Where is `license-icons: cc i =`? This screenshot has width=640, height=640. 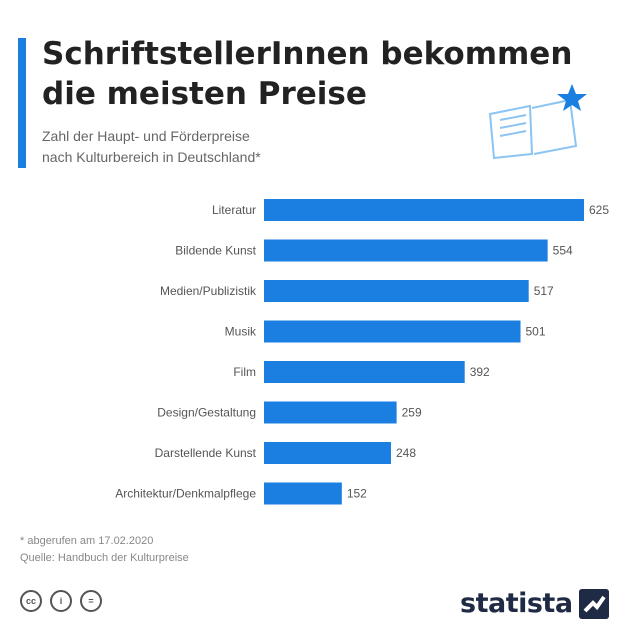 license-icons: cc i = is located at coordinates (61, 601).